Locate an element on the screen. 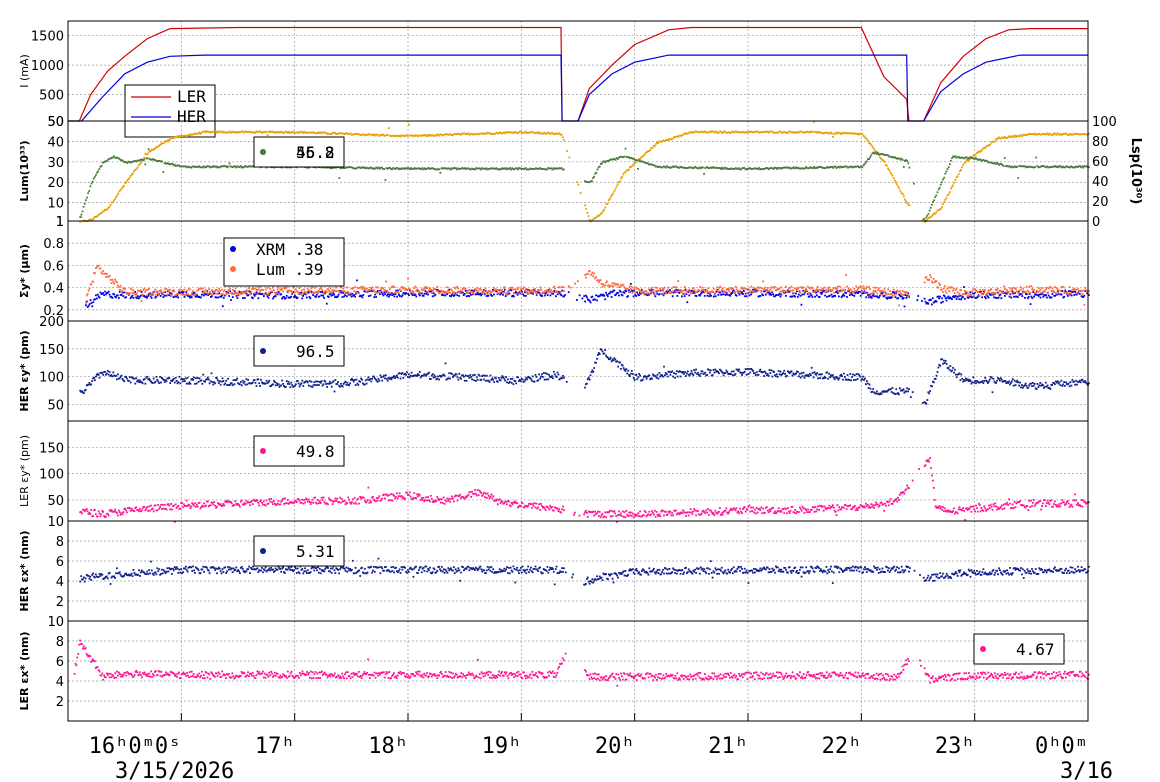 This screenshot has width=1160, height=782. legend-value: 45.2 is located at coordinates (315, 152).